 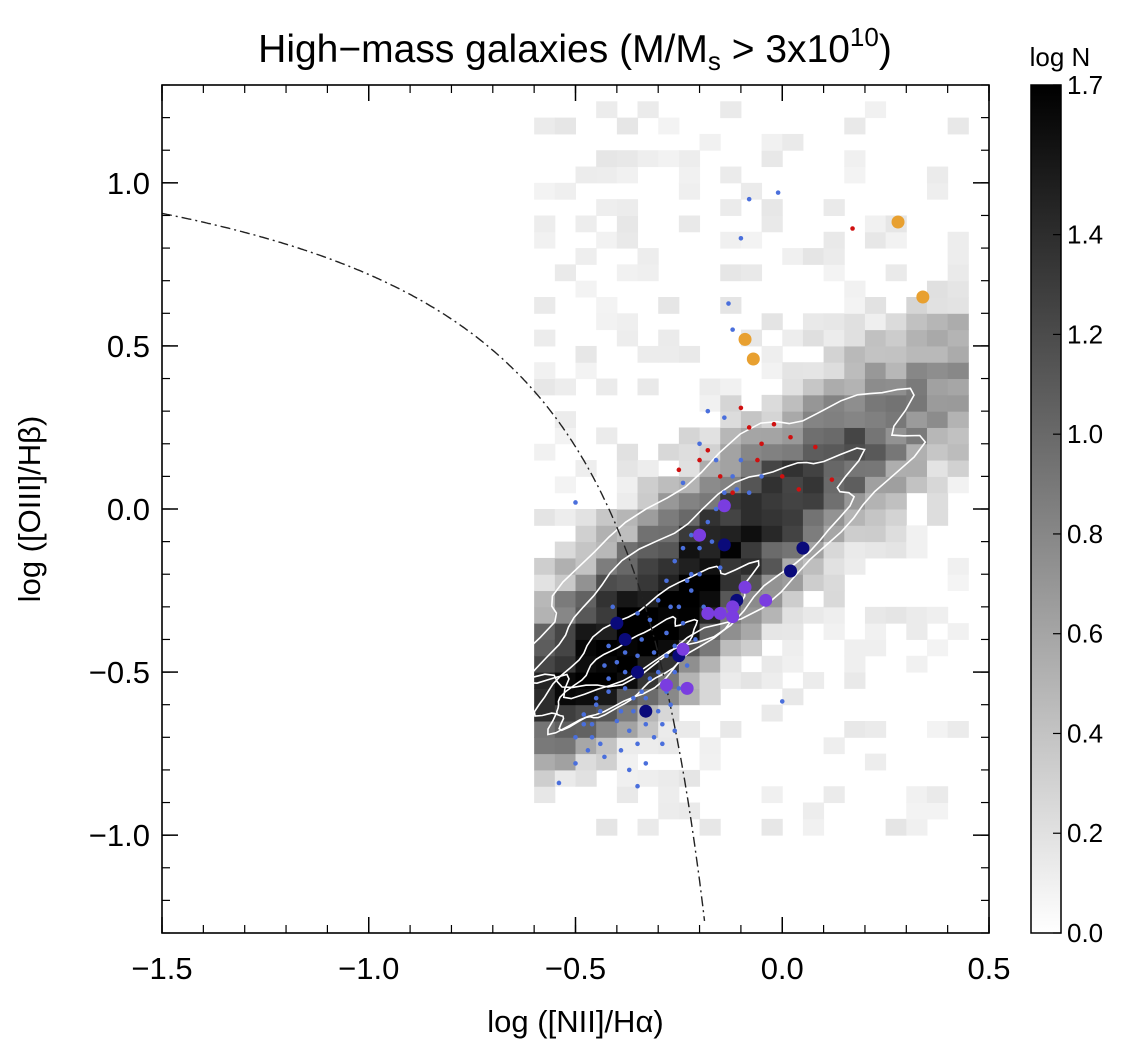 What do you see at coordinates (119, 672) in the screenshot?
I see `y-tick-label: −0.5` at bounding box center [119, 672].